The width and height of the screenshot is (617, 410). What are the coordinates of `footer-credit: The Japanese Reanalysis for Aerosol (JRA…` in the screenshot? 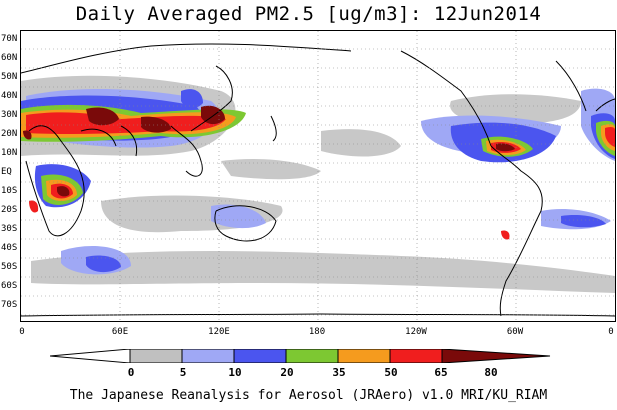 It's located at (308, 395).